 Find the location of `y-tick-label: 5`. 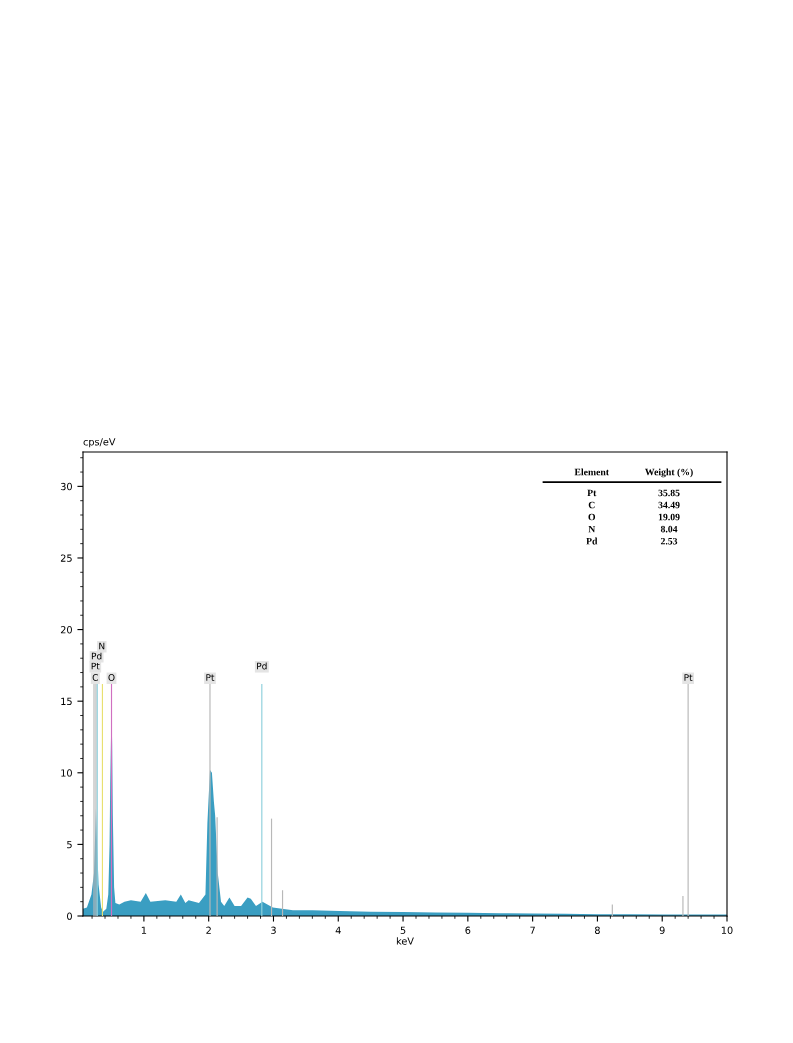

y-tick-label: 5 is located at coordinates (69, 845).